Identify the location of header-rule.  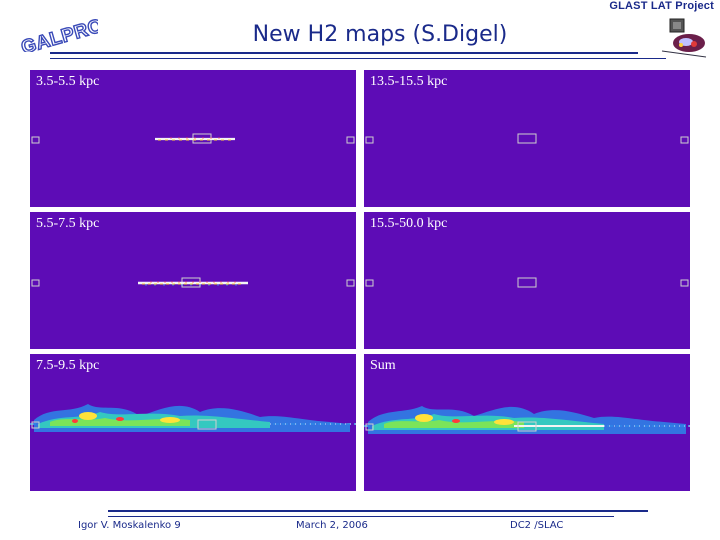
(344, 53).